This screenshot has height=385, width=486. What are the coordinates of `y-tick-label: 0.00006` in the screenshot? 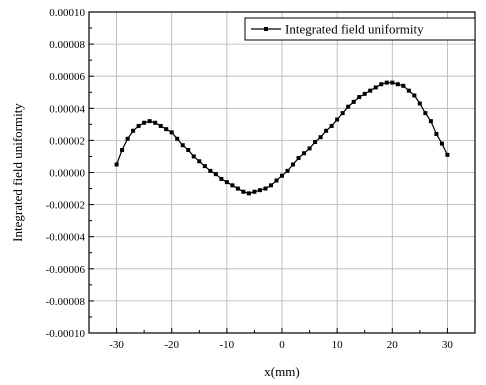 It's located at (67, 77).